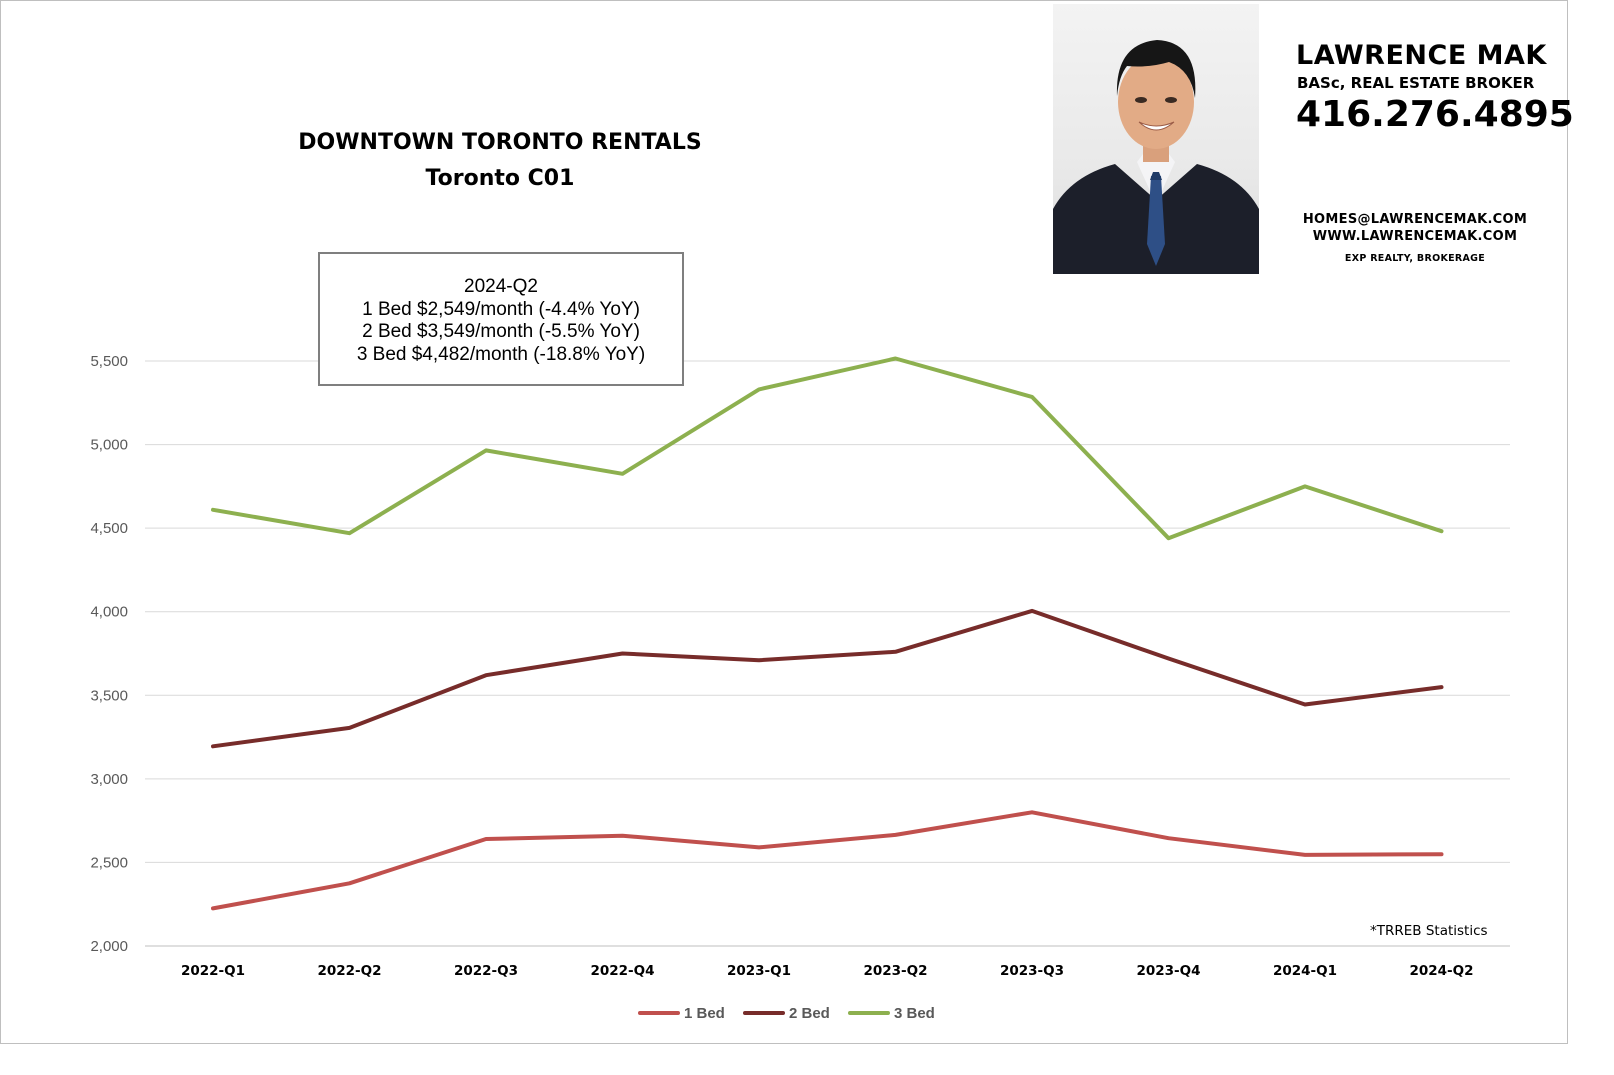 The height and width of the screenshot is (1075, 1614). What do you see at coordinates (827, 860) in the screenshot?
I see `series-line-1-bed` at bounding box center [827, 860].